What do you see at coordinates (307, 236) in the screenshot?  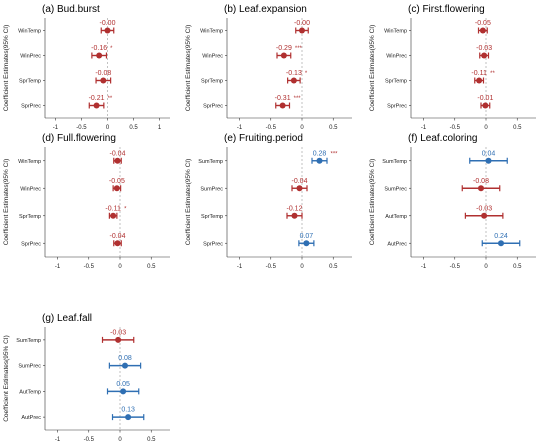 I see `estimate-label: 0.07` at bounding box center [307, 236].